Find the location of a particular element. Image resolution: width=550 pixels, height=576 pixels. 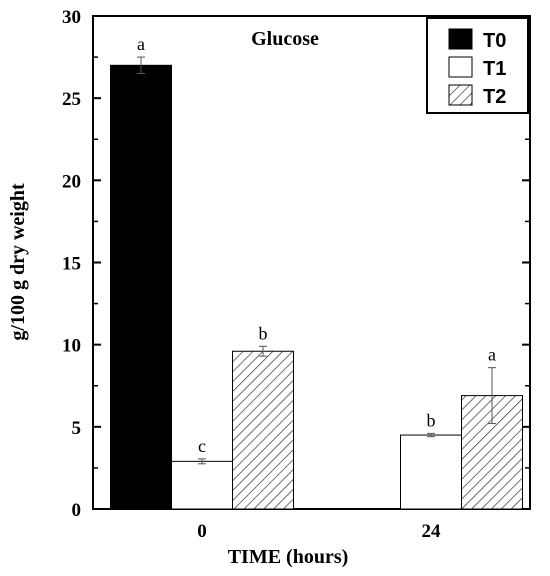

legend-frame is located at coordinates (477, 65).